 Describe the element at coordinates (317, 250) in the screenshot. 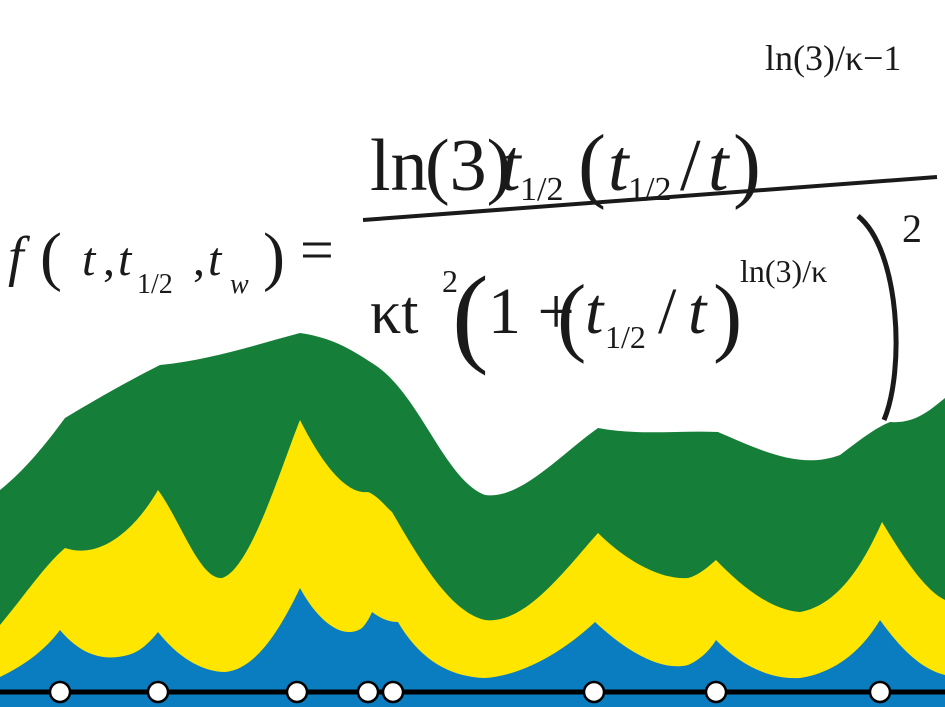

I see `equals-sign: =` at that location.